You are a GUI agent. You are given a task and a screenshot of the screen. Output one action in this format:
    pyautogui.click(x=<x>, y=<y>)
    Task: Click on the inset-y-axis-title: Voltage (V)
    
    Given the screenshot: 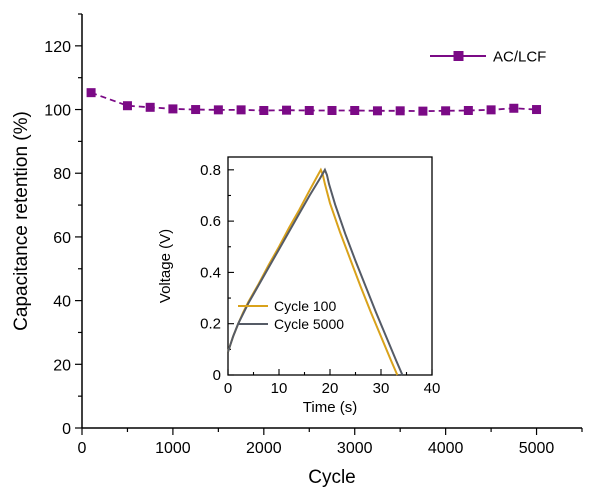 What is the action you would take?
    pyautogui.click(x=165, y=266)
    